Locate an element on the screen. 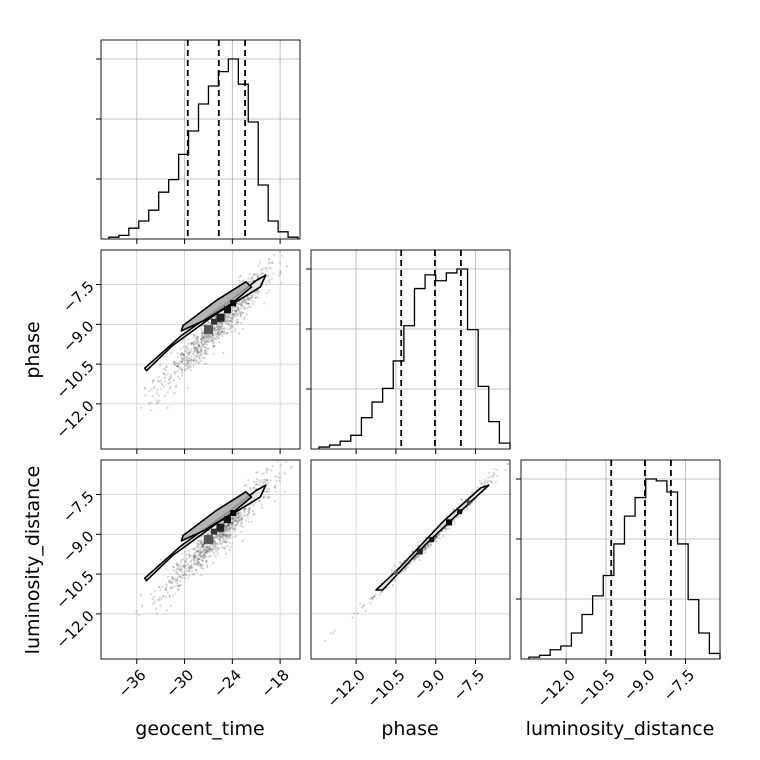  histogram-step-luminosity_distance is located at coordinates (624, 568).